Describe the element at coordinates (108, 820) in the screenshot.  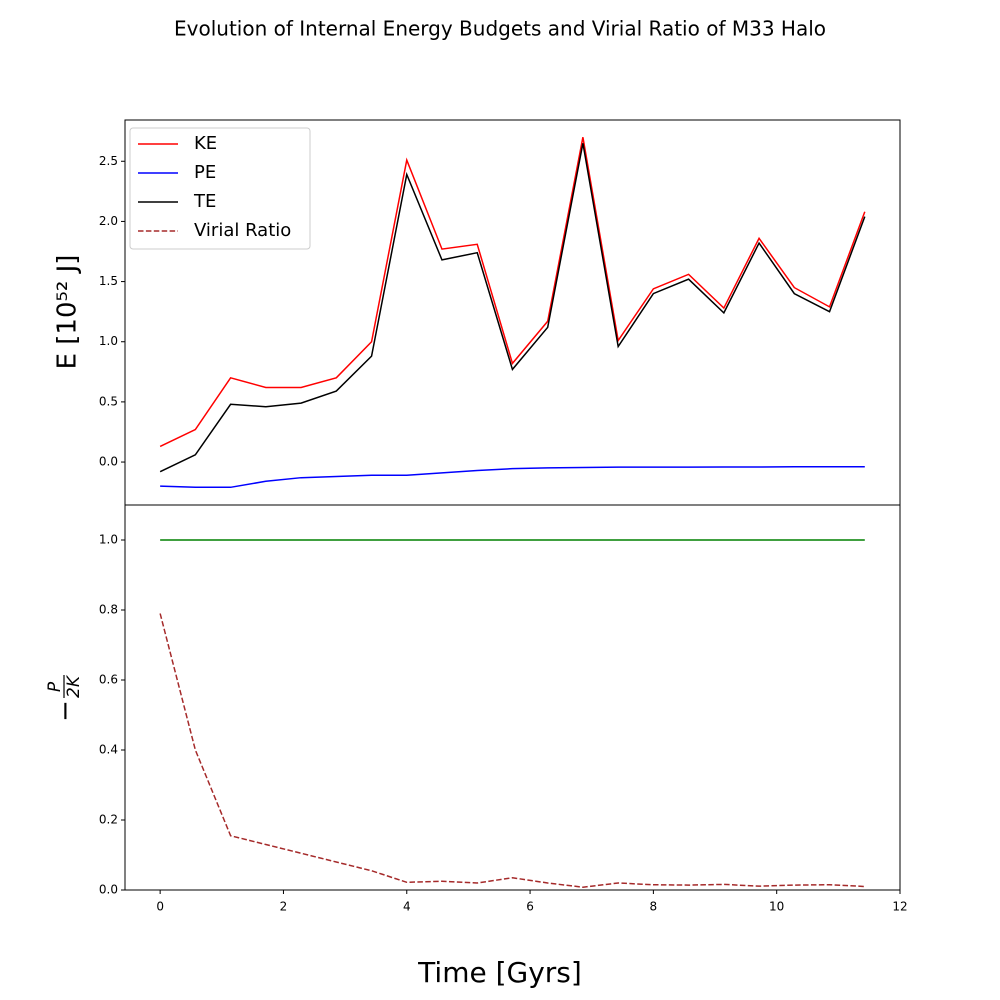
I see `y-tick-label: 0.2` at that location.